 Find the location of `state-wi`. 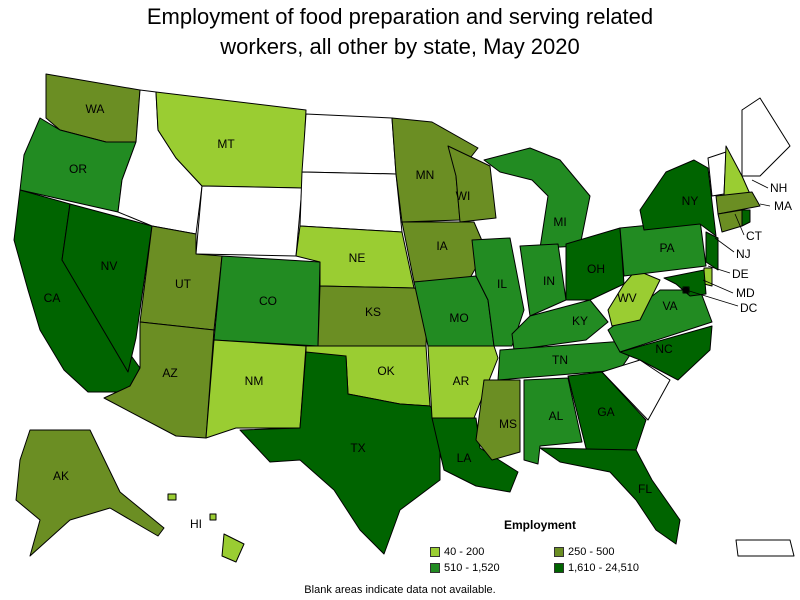

state-wi is located at coordinates (472, 184).